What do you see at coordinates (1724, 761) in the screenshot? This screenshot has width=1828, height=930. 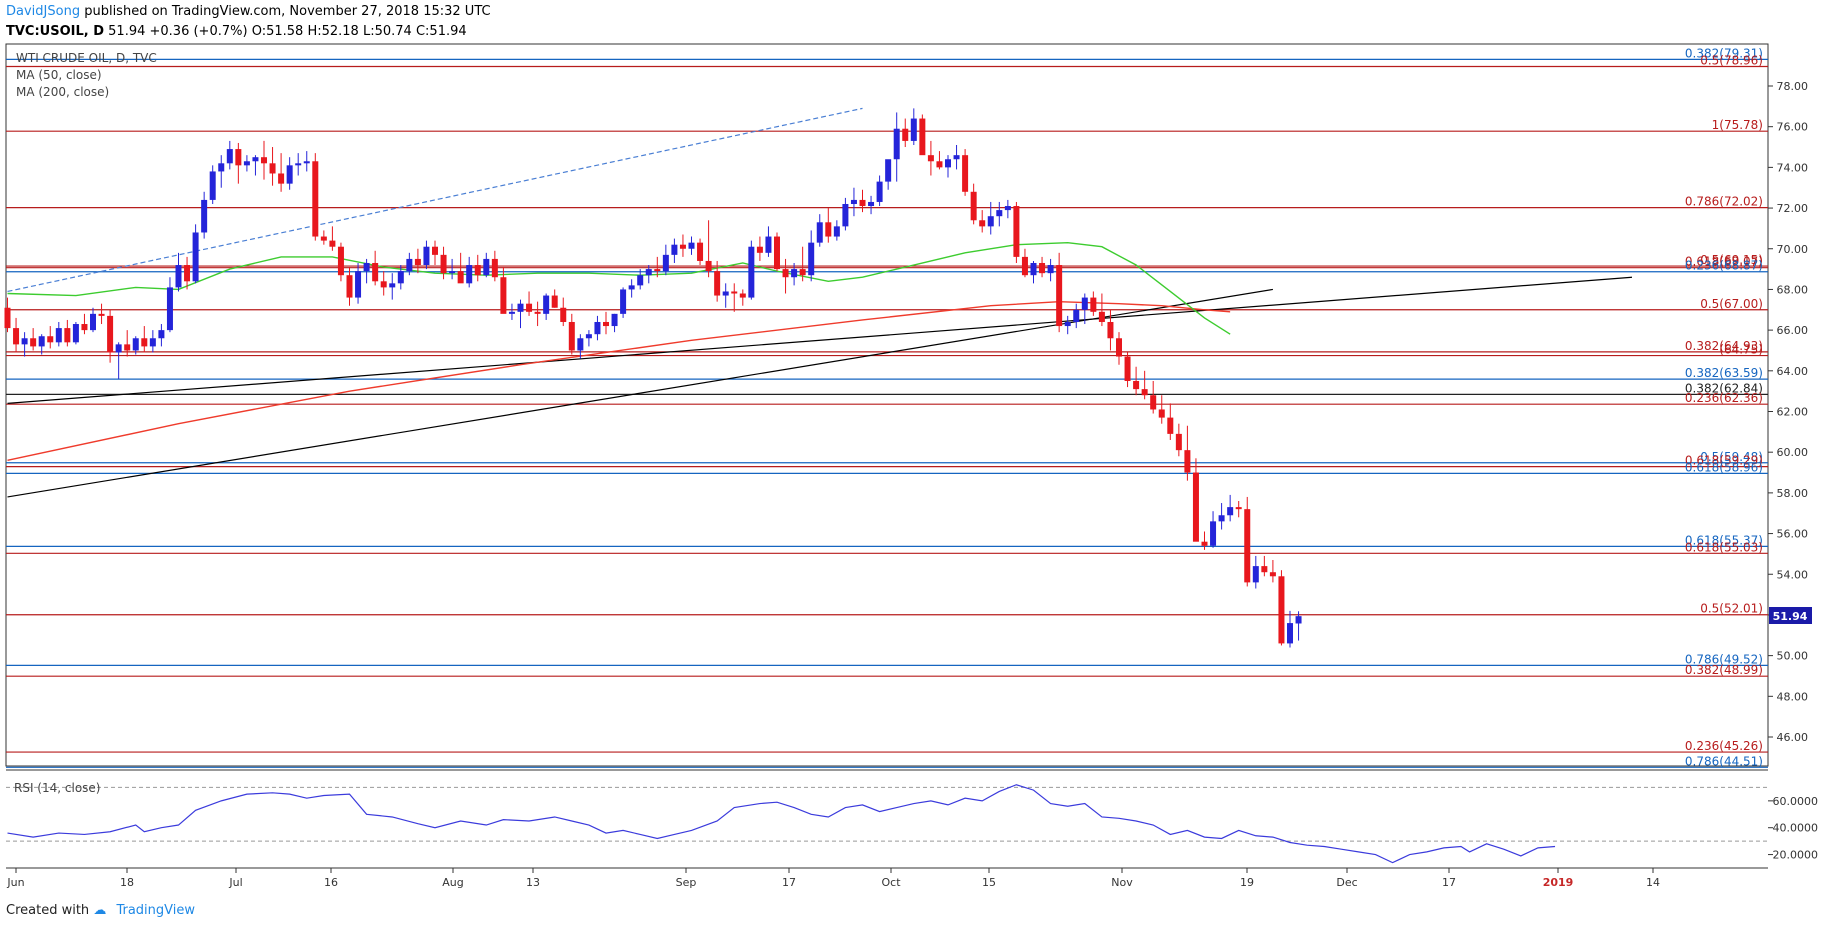 I see `level-label: 0.786(44.51)` at bounding box center [1724, 761].